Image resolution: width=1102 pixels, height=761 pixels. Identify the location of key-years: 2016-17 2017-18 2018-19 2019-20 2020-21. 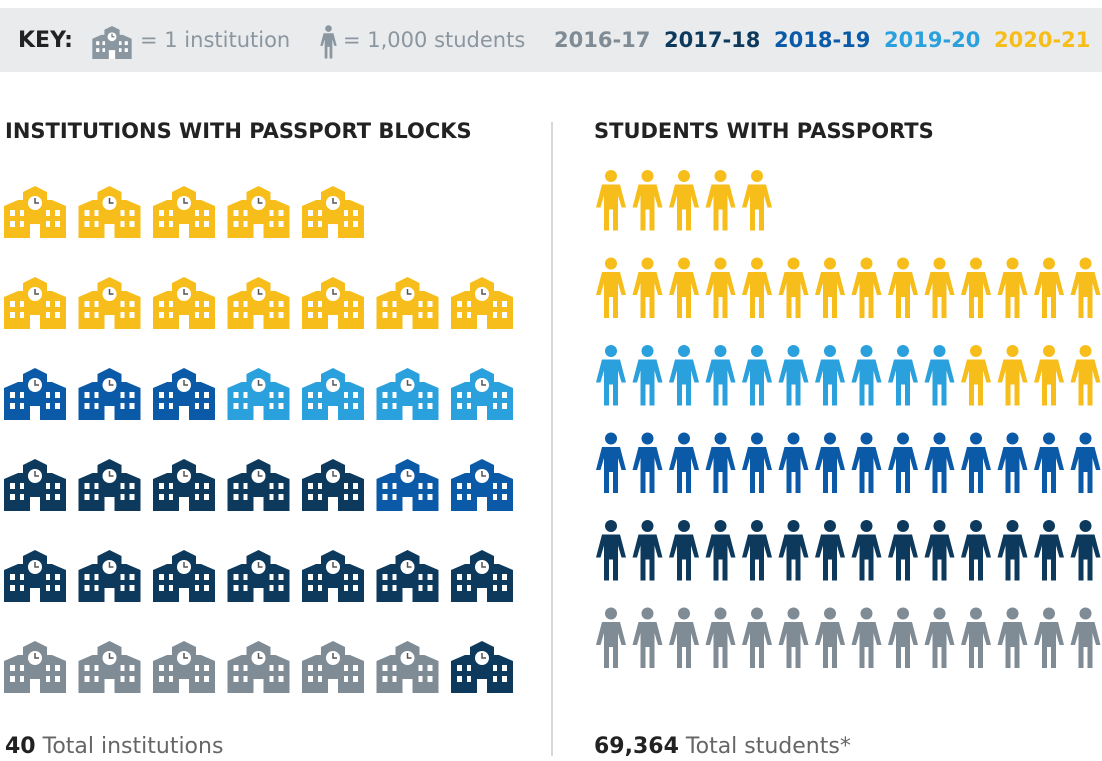
(822, 40).